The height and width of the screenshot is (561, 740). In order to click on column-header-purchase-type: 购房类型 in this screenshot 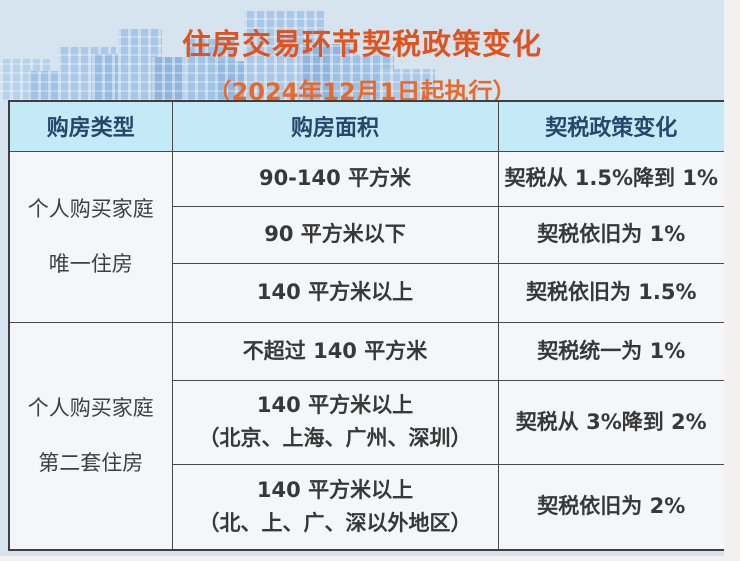, I will do `click(90, 126)`.